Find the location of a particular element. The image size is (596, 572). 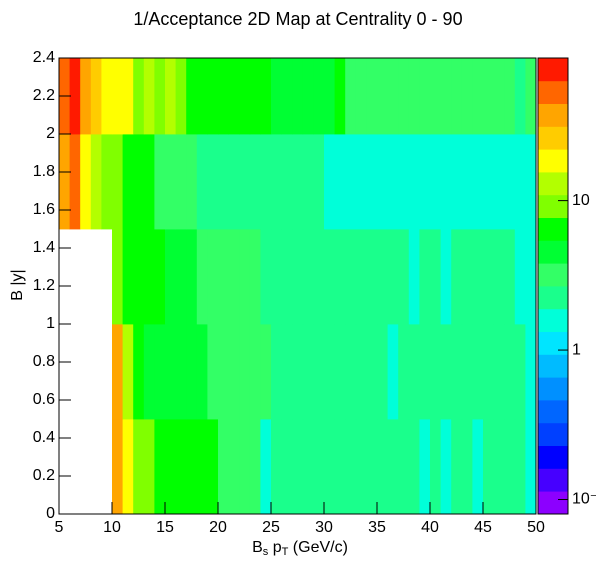

x-tick-label: 40 is located at coordinates (430, 527).